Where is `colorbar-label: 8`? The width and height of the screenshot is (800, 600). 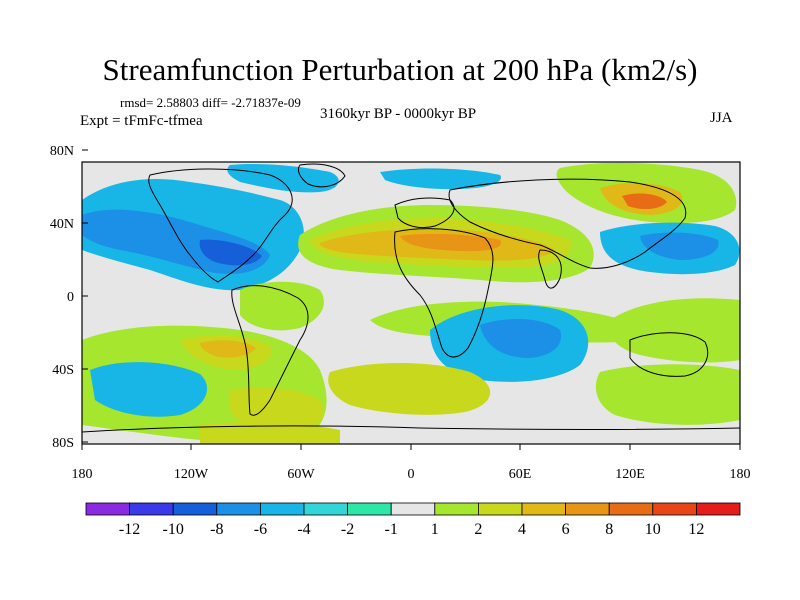 colorbar-label: 8 is located at coordinates (609, 529).